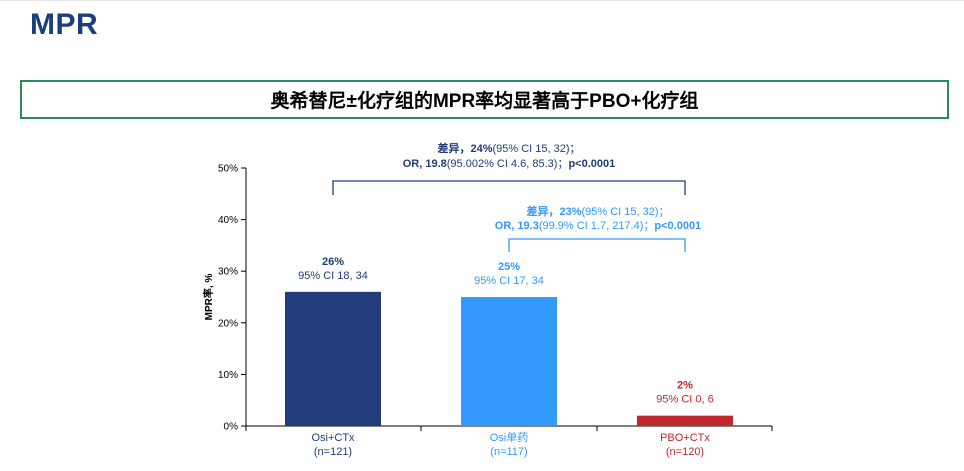  I want to click on data-label-ci: 95% CI 17, 34, so click(509, 281).